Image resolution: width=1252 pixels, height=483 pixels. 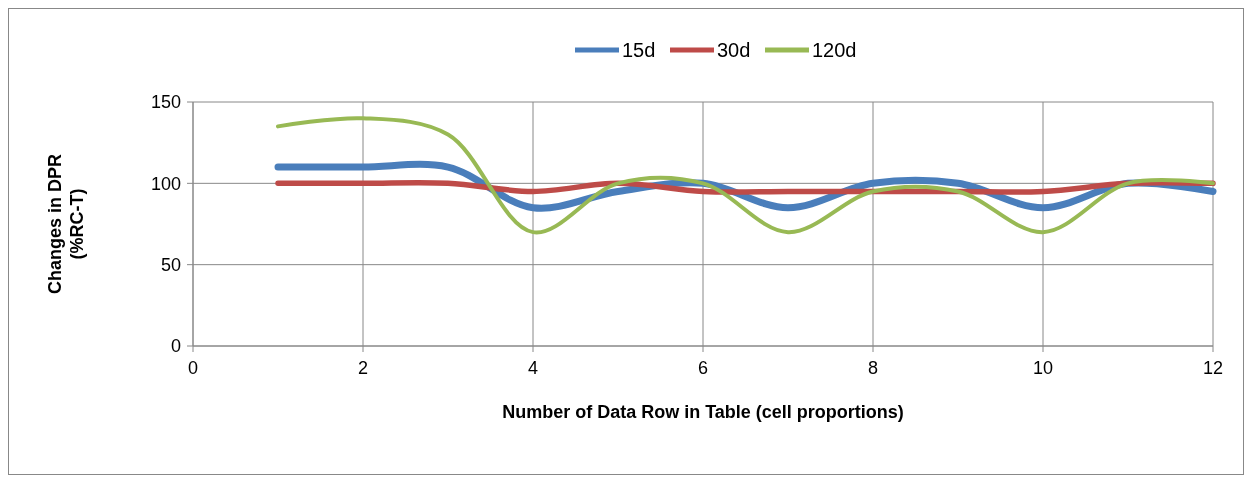 I want to click on x-tick-label: 8, so click(x=873, y=368).